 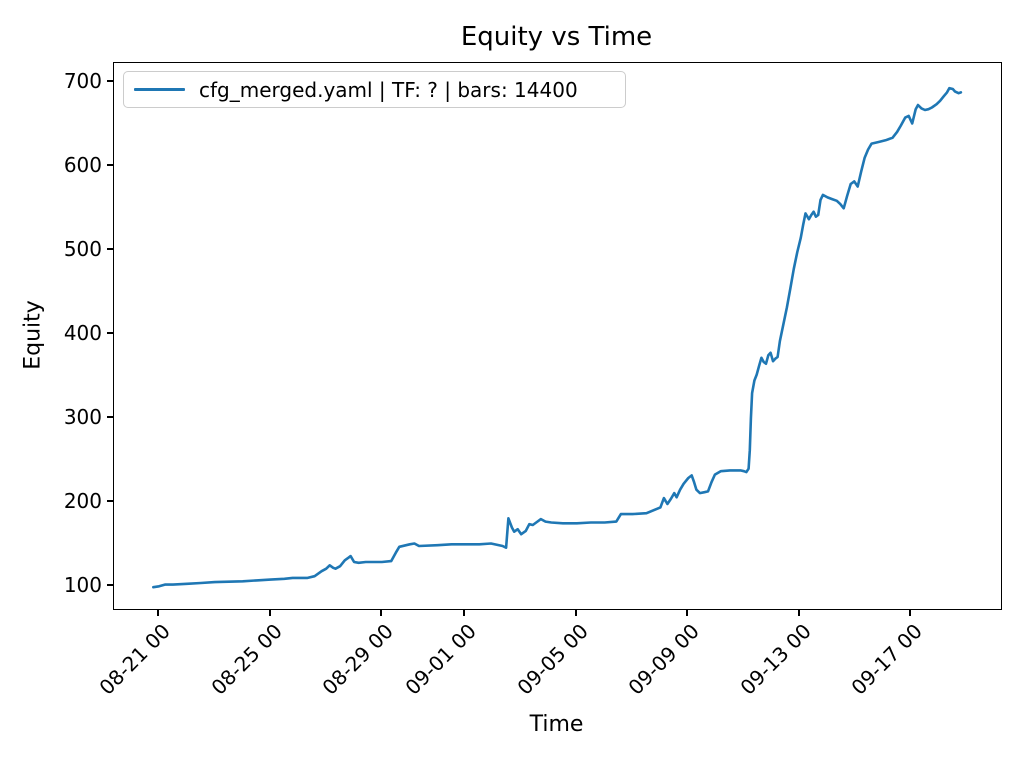 I want to click on legend-label: cfg_merged.yaml | TF: ? | bars: 14400, so click(x=388, y=89).